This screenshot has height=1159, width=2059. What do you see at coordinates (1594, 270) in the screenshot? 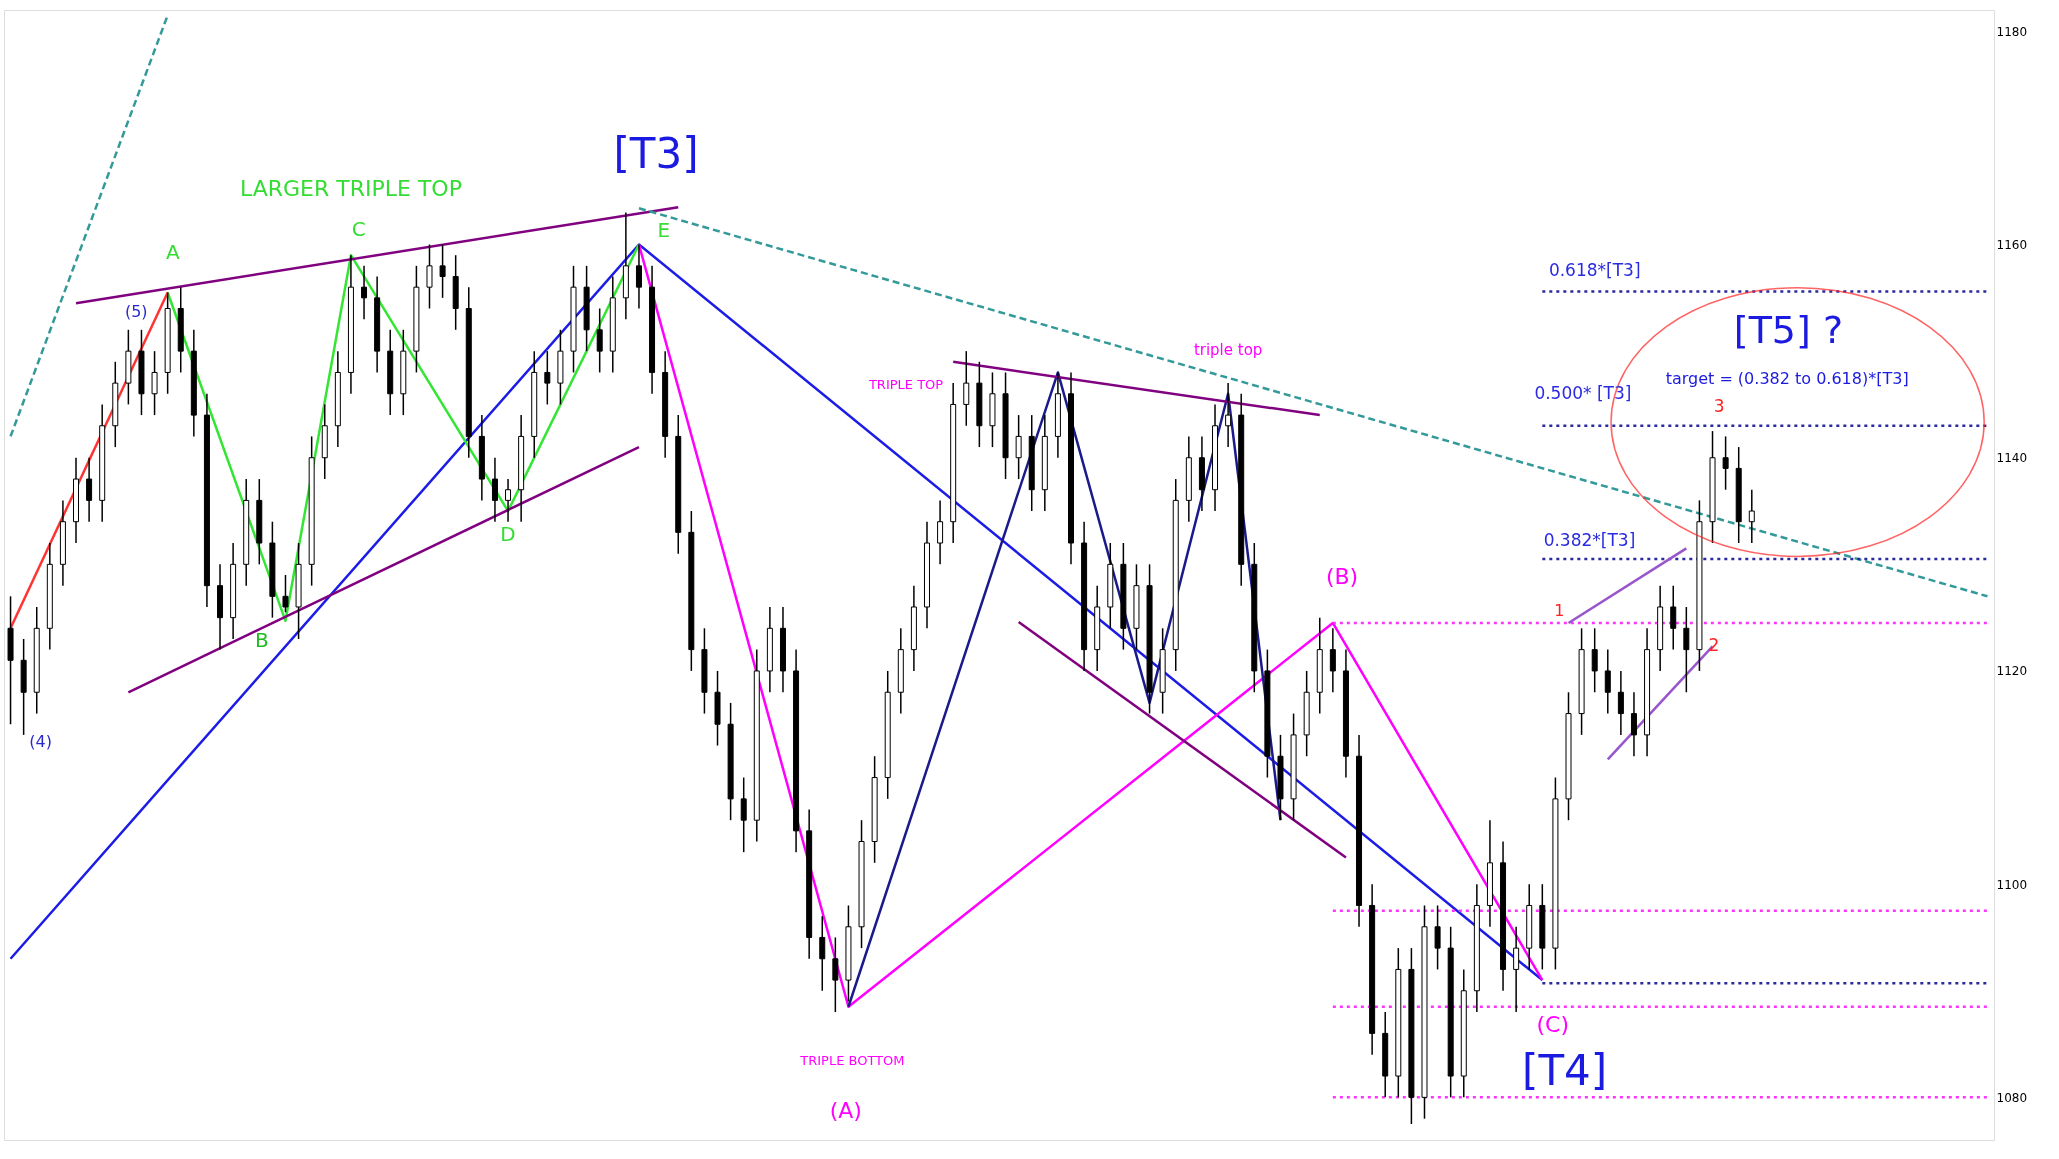
I see `annotation: 0.618*[T3]` at bounding box center [1594, 270].